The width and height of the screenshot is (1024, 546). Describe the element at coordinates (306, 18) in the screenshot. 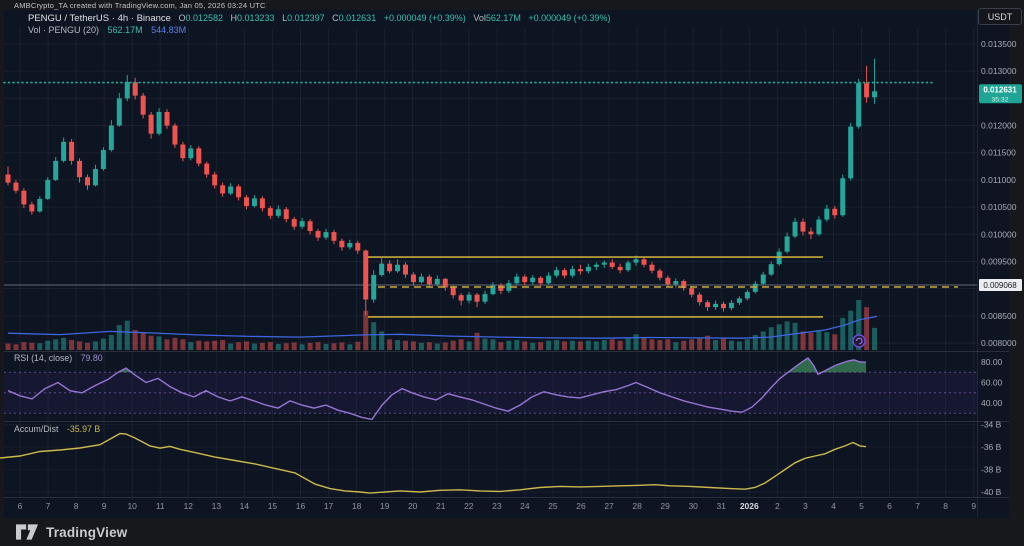

I see `ohlc-low-value: 0.012397` at that location.